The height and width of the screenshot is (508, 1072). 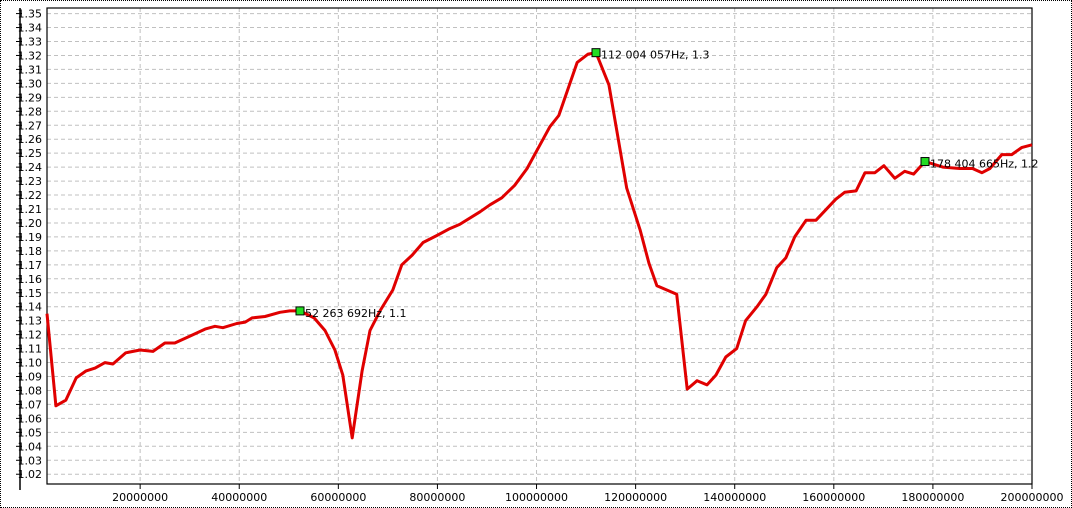 I want to click on y-tick-label: 1.31, so click(x=30, y=69).